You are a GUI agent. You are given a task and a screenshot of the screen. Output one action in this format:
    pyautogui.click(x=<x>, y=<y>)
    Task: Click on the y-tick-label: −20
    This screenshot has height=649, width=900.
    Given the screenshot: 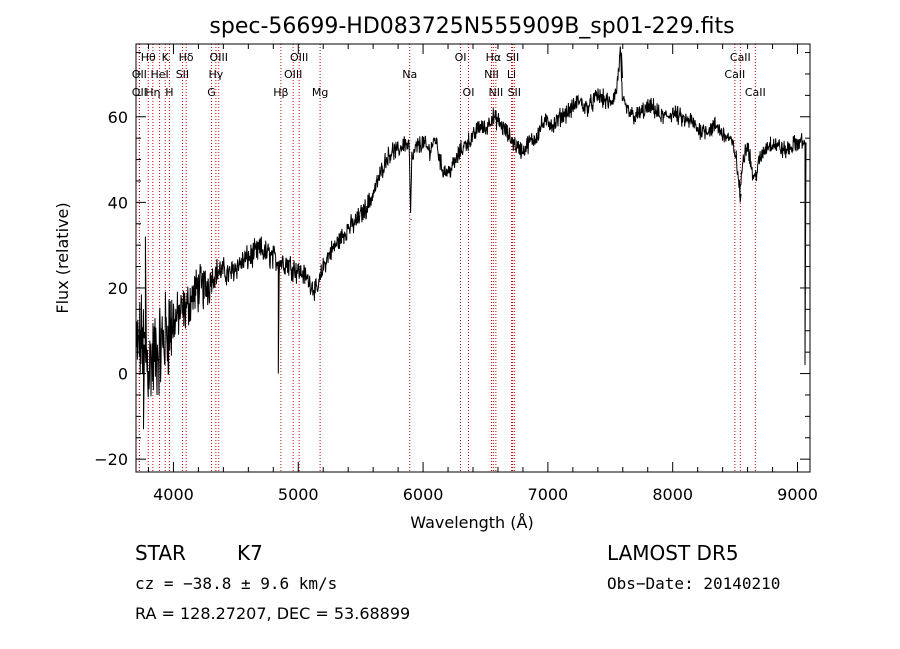 What is the action you would take?
    pyautogui.click(x=111, y=459)
    